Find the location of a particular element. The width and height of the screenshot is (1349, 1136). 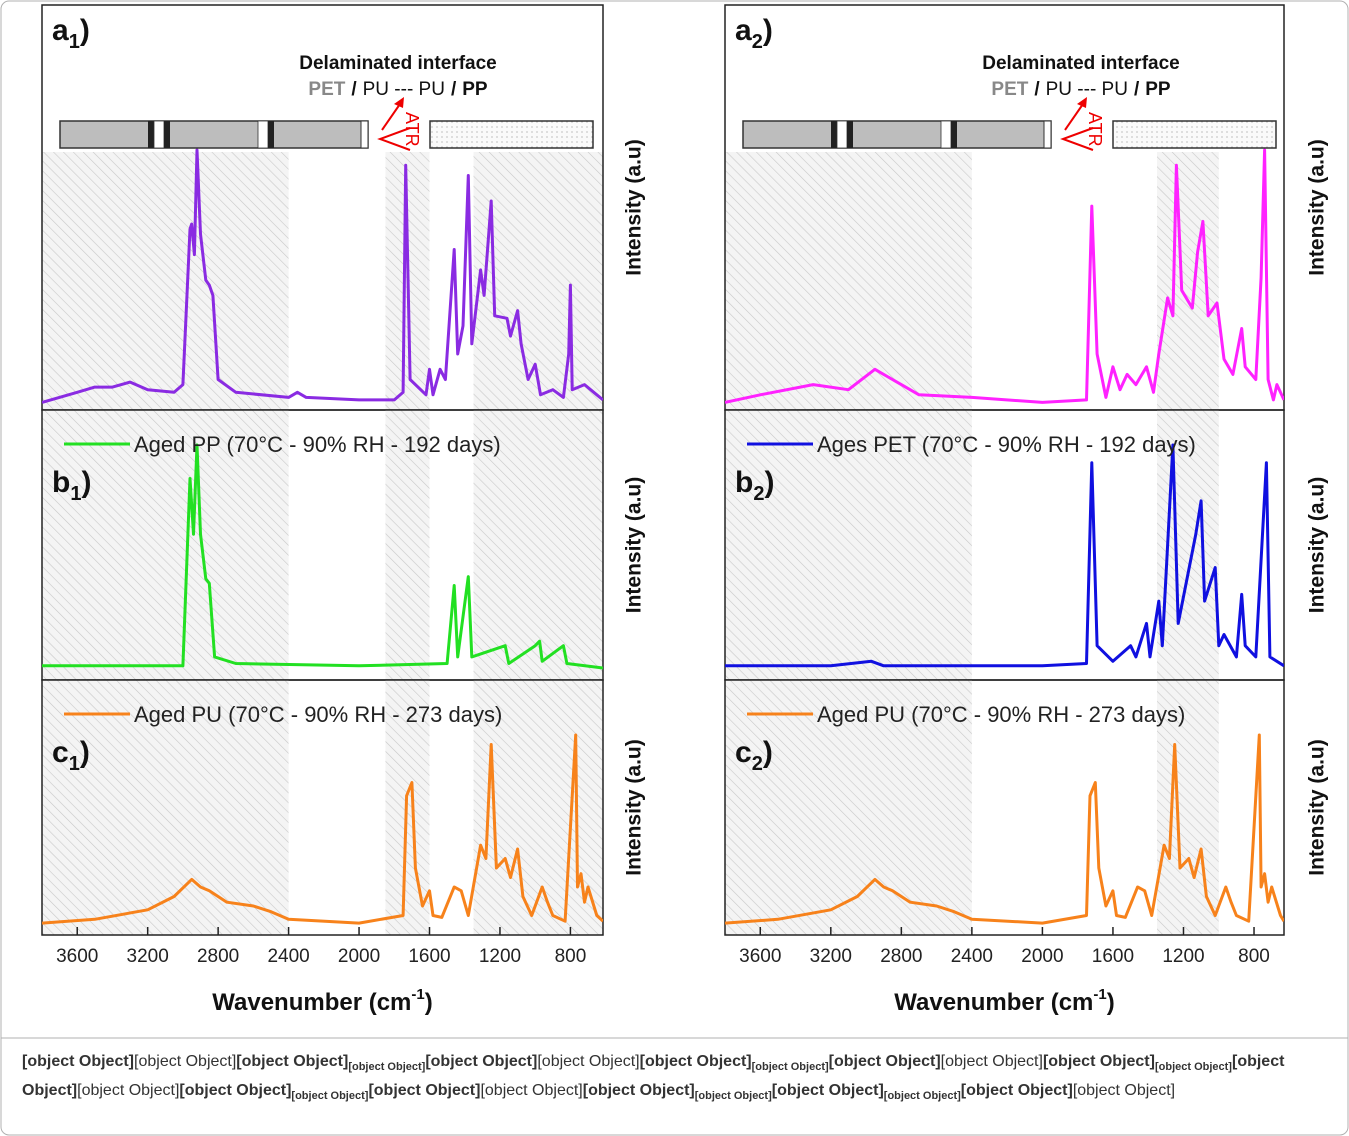

panel-label: b1) is located at coordinates (71, 485).